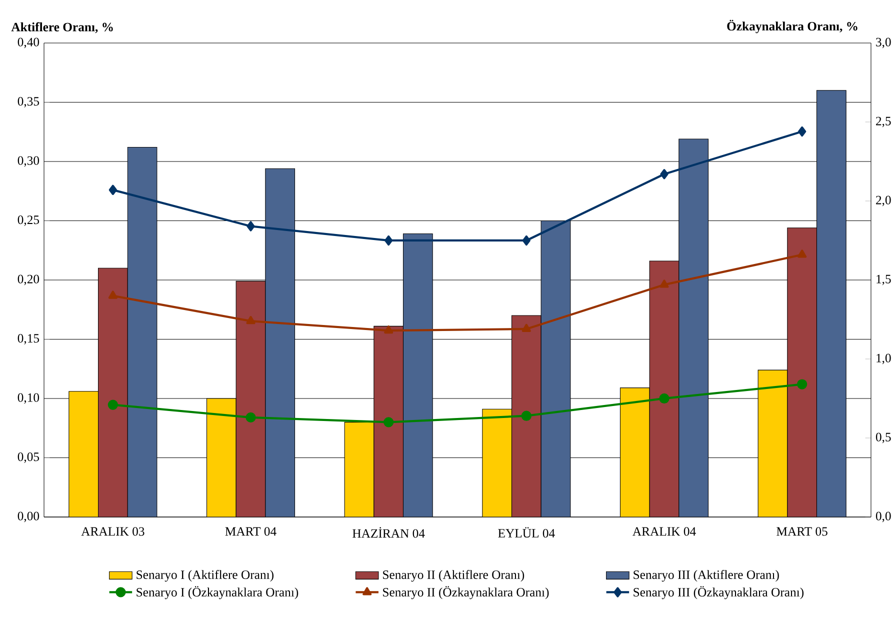  Describe the element at coordinates (883, 43) in the screenshot. I see `y2-tick-label: 3,0` at that location.